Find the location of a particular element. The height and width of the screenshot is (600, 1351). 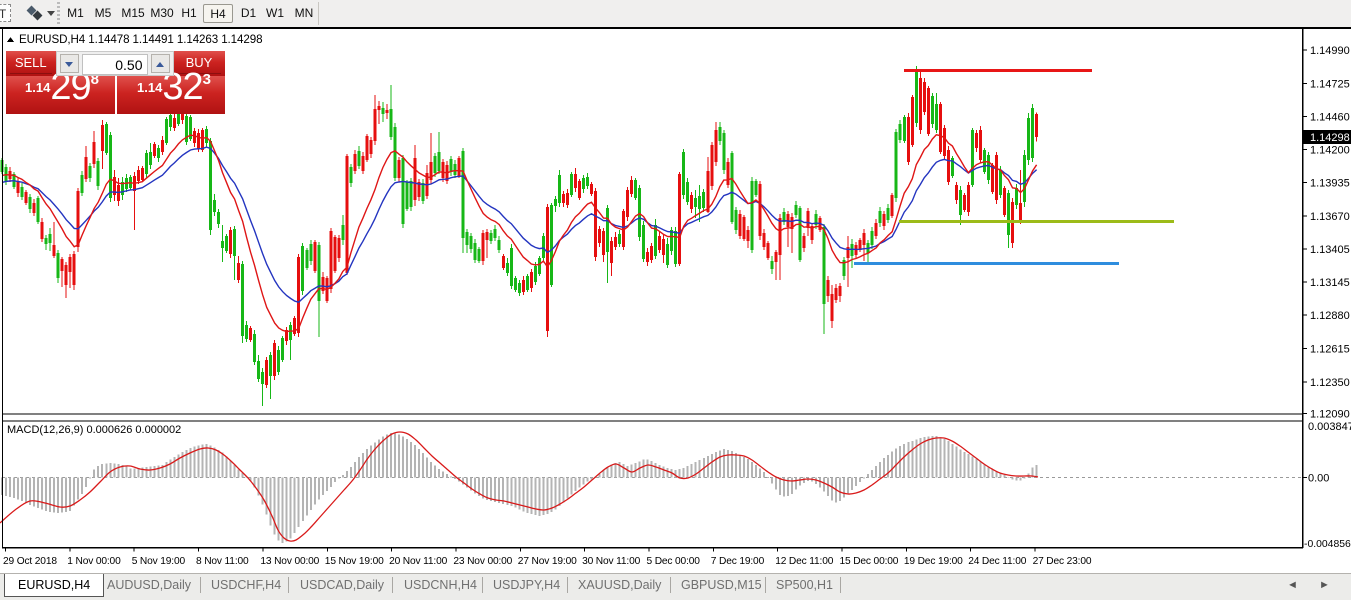

svg-text: 5 Nov 19:00 is located at coordinates (159, 561).